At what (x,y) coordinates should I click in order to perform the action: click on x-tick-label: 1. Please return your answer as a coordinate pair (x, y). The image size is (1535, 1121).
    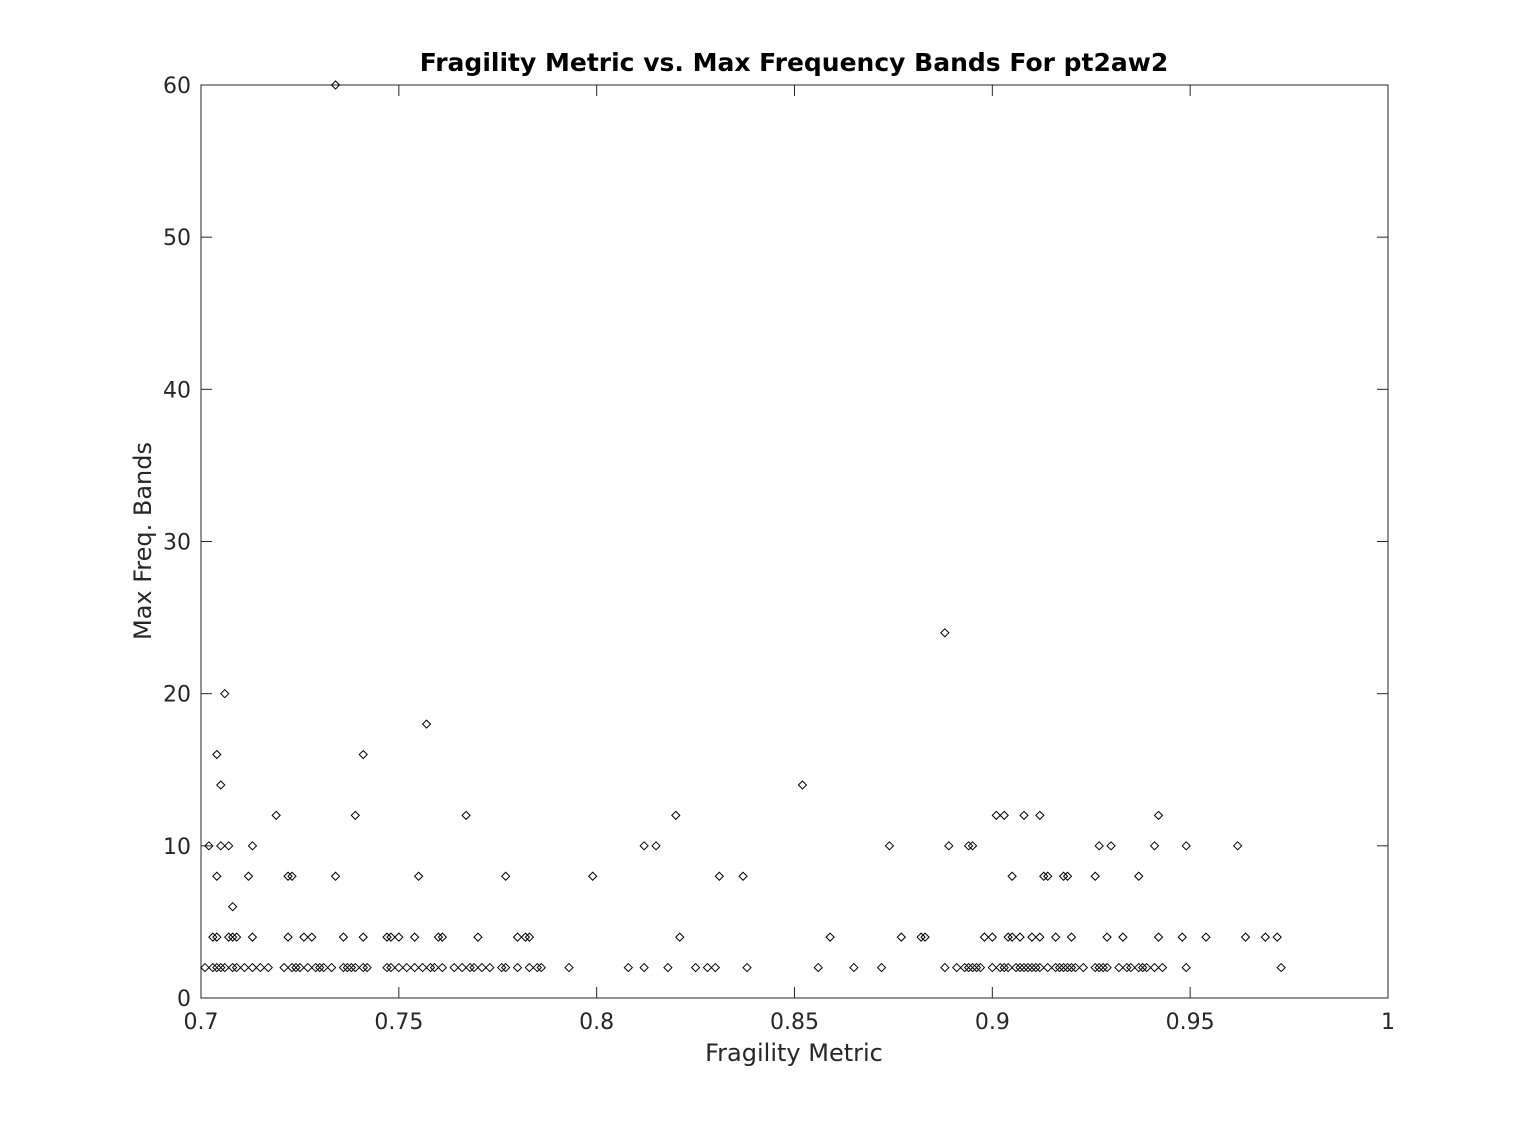
    Looking at the image, I should click on (1388, 1022).